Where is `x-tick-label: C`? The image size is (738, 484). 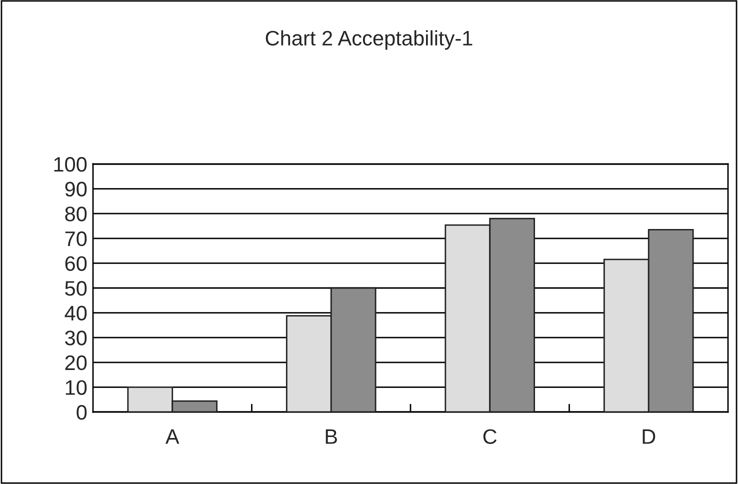 x-tick-label: C is located at coordinates (490, 436).